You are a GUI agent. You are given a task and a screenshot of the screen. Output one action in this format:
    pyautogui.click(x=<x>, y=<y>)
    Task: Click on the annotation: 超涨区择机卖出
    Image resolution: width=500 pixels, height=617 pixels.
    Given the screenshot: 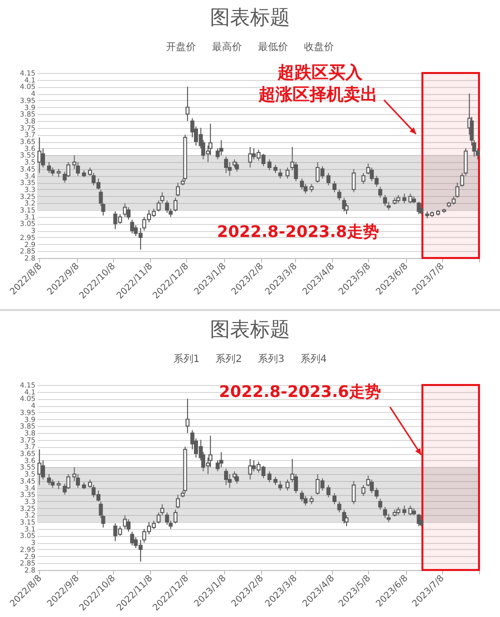 What is the action you would take?
    pyautogui.click(x=318, y=95)
    